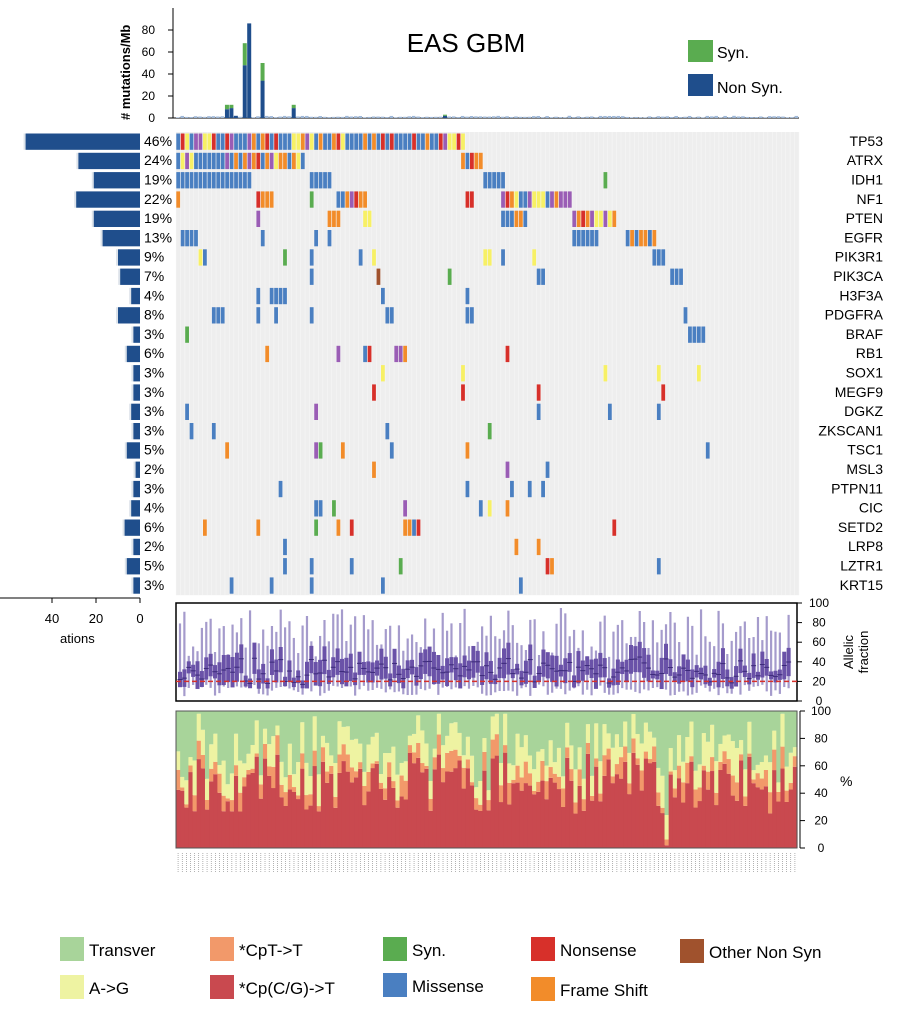 Image resolution: width=904 pixels, height=1028 pixels. Describe the element at coordinates (543, 949) in the screenshot. I see `legend-swatch` at that location.